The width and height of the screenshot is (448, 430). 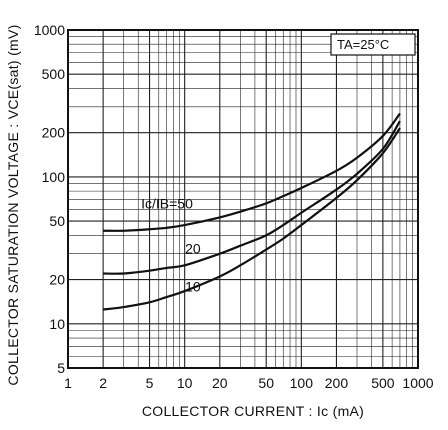 I want to click on x-tick-label: 1000, so click(x=417, y=383).